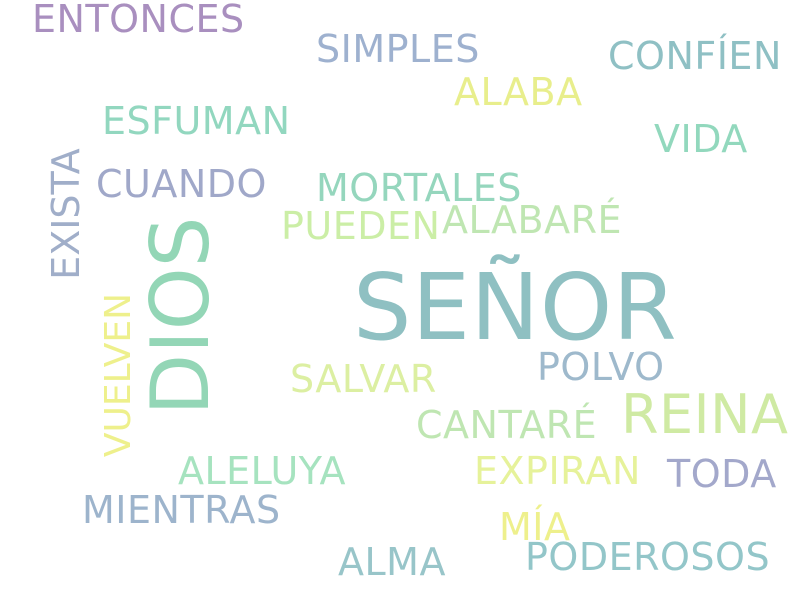 This screenshot has width=800, height=600. Describe the element at coordinates (419, 188) in the screenshot. I see `word-mortales: MORTALES` at that location.